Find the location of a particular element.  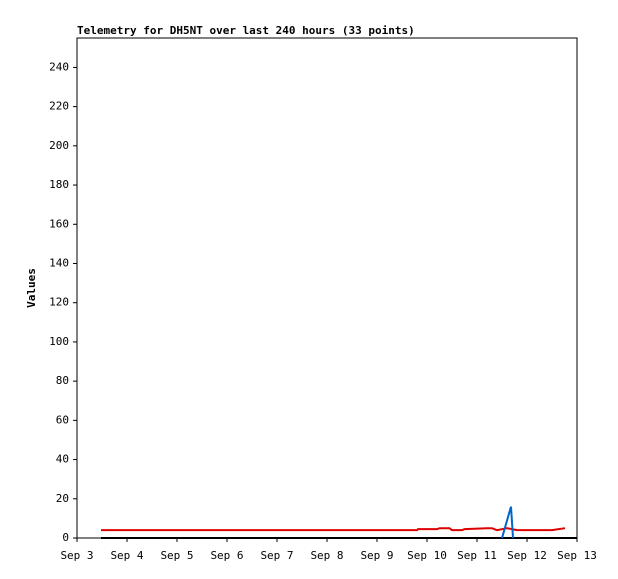

y-tick-label: 0 is located at coordinates (65, 537).